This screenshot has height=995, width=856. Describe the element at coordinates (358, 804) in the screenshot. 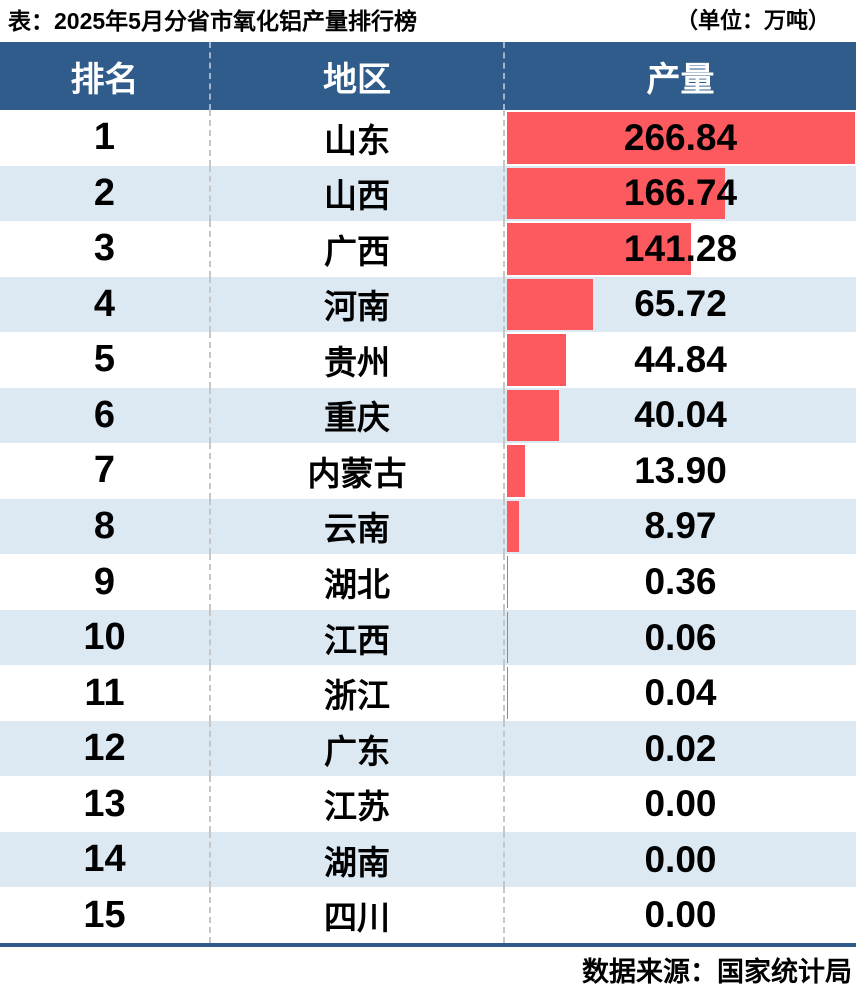

I see `region-cell: 江苏` at that location.